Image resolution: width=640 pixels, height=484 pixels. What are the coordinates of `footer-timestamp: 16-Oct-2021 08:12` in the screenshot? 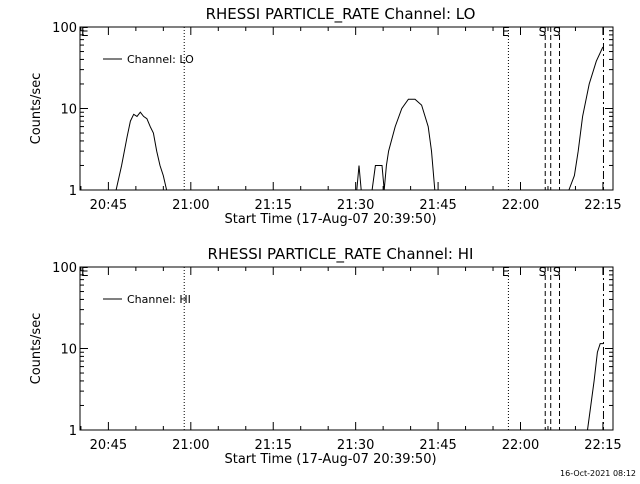 It's located at (598, 473).